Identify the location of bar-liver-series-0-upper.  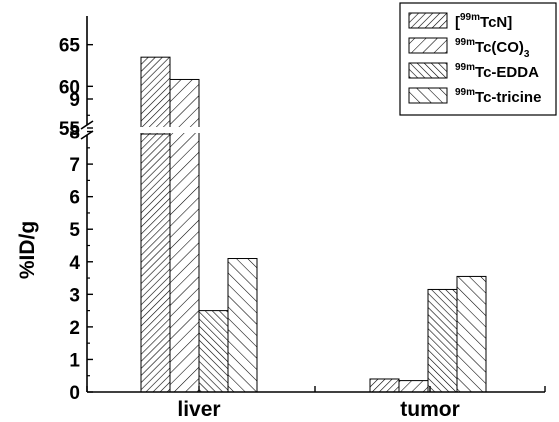
(155, 95).